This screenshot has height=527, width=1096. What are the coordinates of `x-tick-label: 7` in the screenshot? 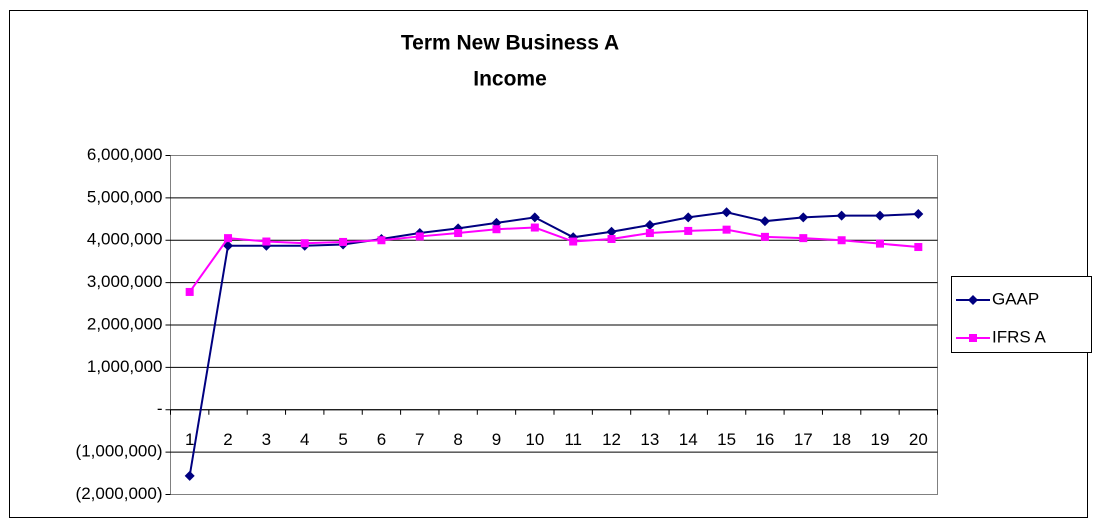 It's located at (419, 439).